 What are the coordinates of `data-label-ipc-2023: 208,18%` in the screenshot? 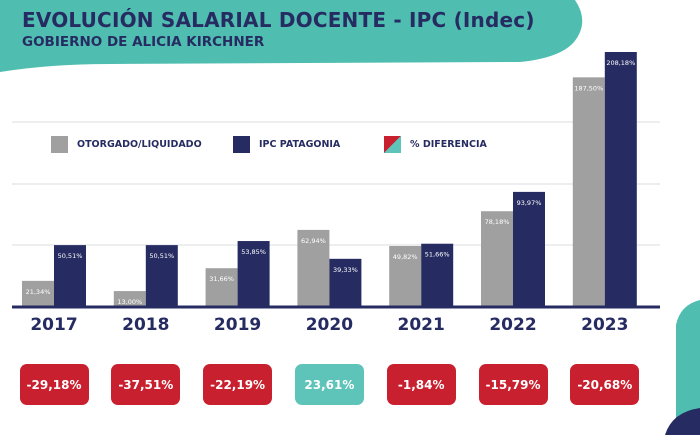 It's located at (620, 63).